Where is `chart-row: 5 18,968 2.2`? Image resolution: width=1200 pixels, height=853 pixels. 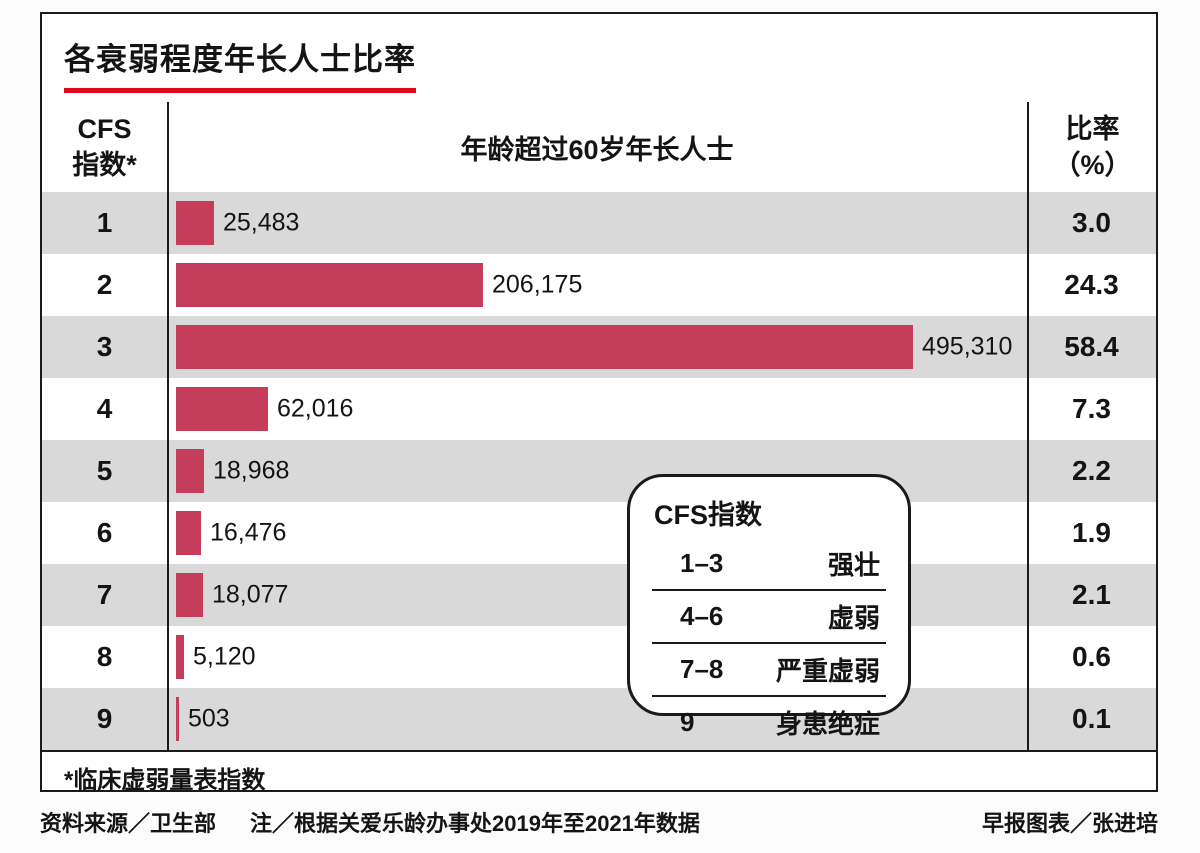
chart-row: 5 18,968 2.2 is located at coordinates (599, 471).